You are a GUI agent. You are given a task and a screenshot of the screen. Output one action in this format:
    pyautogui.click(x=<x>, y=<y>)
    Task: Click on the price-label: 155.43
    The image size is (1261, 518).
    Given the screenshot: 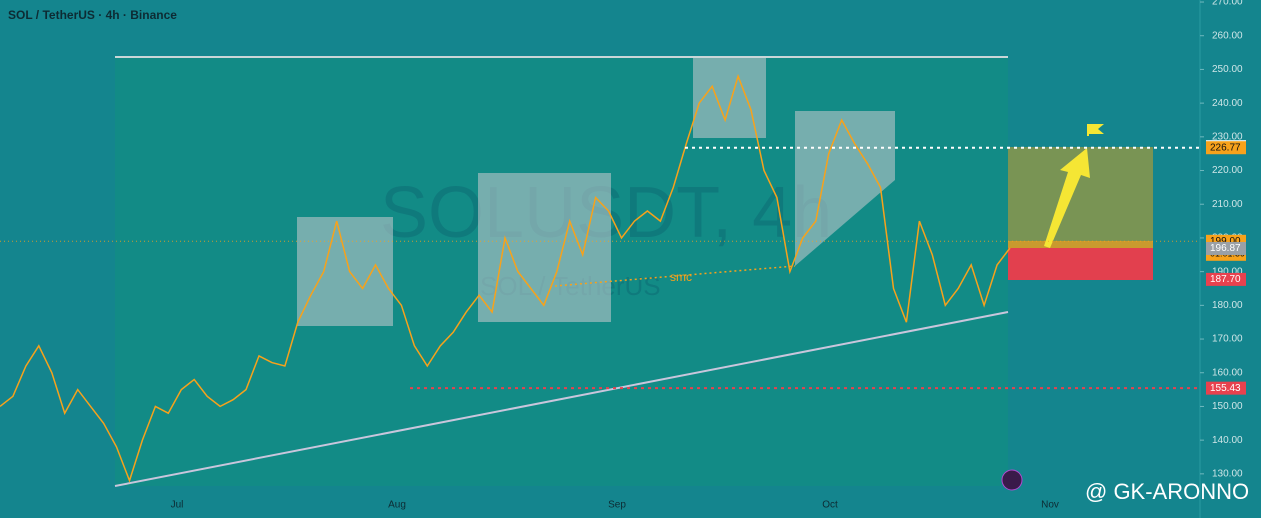 What is the action you would take?
    pyautogui.click(x=1225, y=388)
    